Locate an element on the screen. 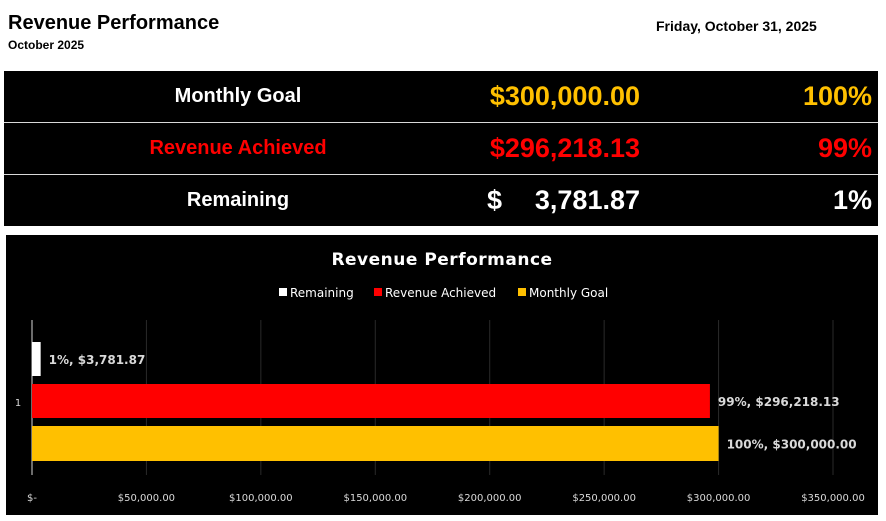 The height and width of the screenshot is (521, 886). summary-row-revenue-achieved: Revenue Achieved $296,218.13 99% is located at coordinates (441, 149).